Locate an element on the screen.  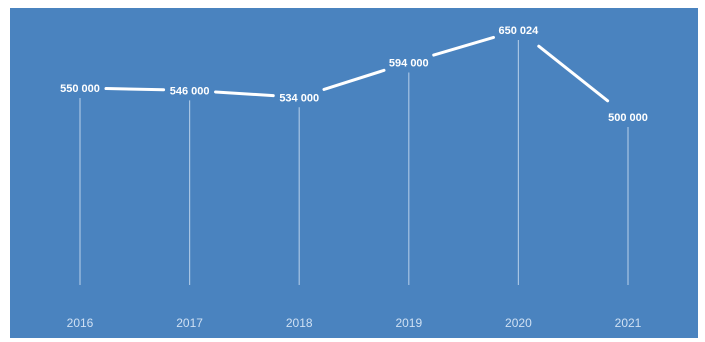
data-label-2017: 546 000 is located at coordinates (190, 91).